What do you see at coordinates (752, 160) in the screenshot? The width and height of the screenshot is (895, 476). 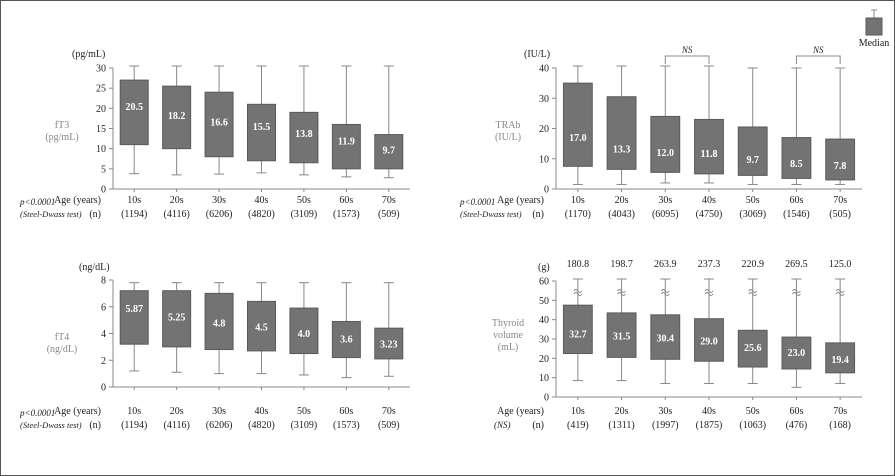 I see `trab-median-label: 9.7` at bounding box center [752, 160].